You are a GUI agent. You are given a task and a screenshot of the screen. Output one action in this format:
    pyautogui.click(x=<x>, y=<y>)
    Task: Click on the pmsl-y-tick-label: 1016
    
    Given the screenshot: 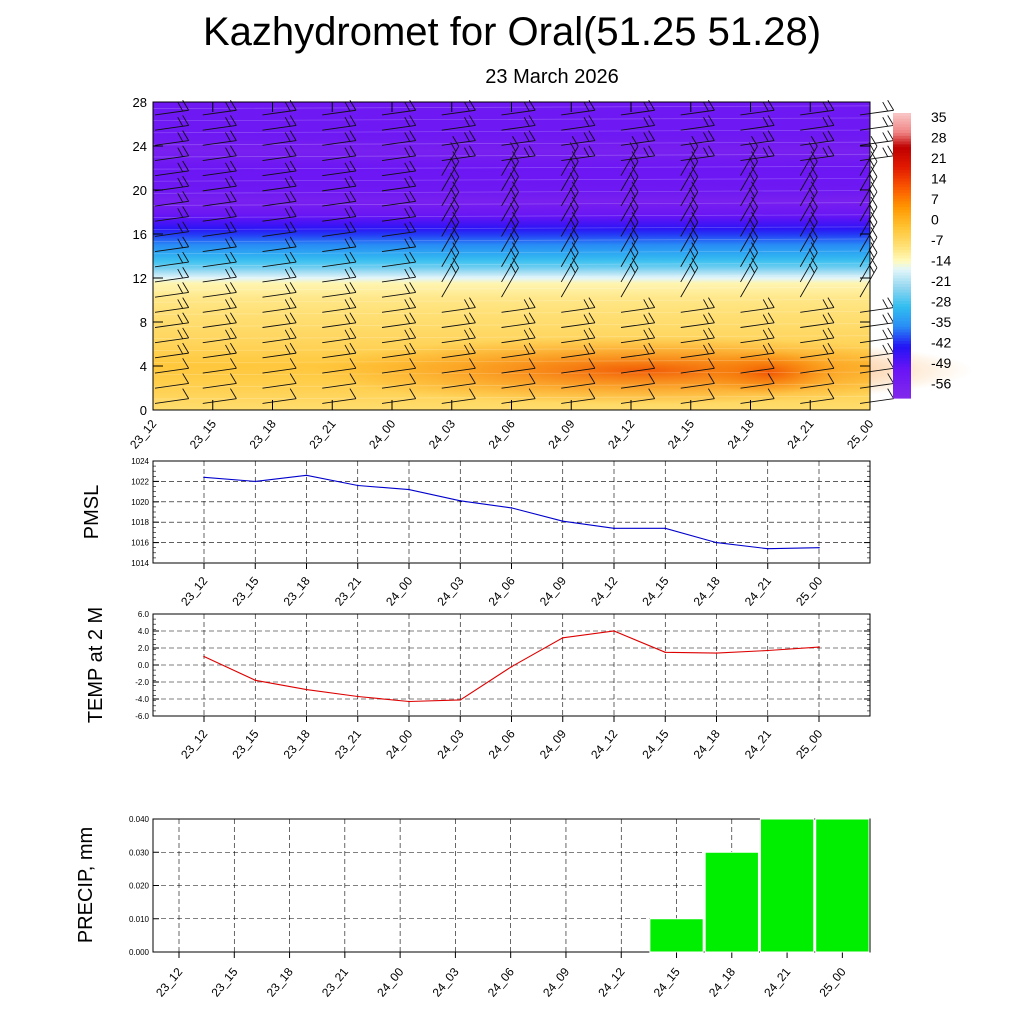 What is the action you would take?
    pyautogui.click(x=140, y=543)
    